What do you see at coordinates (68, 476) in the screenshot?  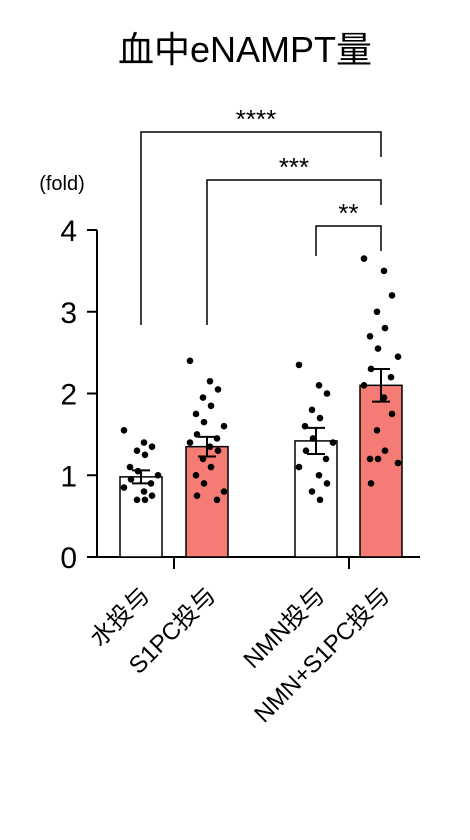 I see `y-tick-label: 1` at bounding box center [68, 476].